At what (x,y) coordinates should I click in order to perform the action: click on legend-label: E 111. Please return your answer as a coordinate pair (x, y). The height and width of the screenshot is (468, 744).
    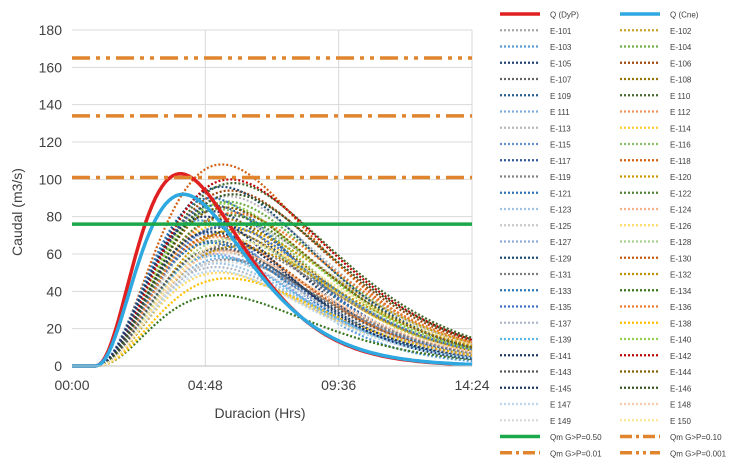
    Looking at the image, I should click on (560, 112).